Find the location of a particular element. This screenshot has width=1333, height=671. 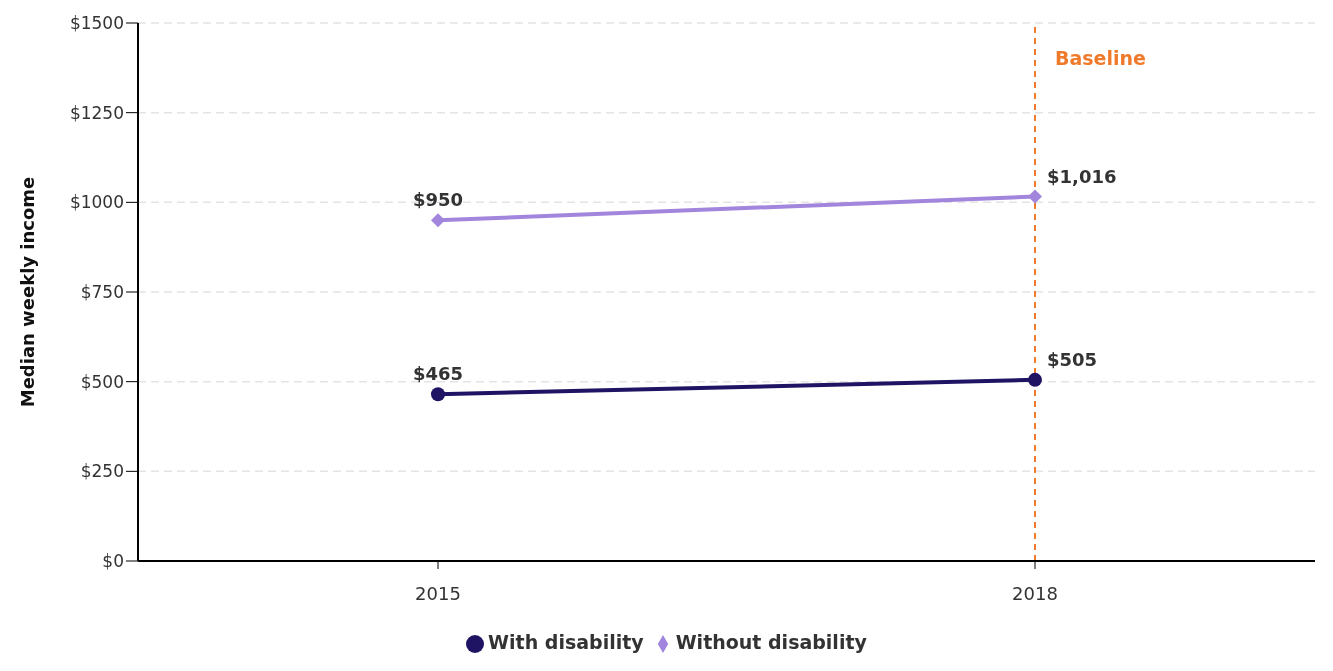

legend-label: With disability is located at coordinates (566, 642).